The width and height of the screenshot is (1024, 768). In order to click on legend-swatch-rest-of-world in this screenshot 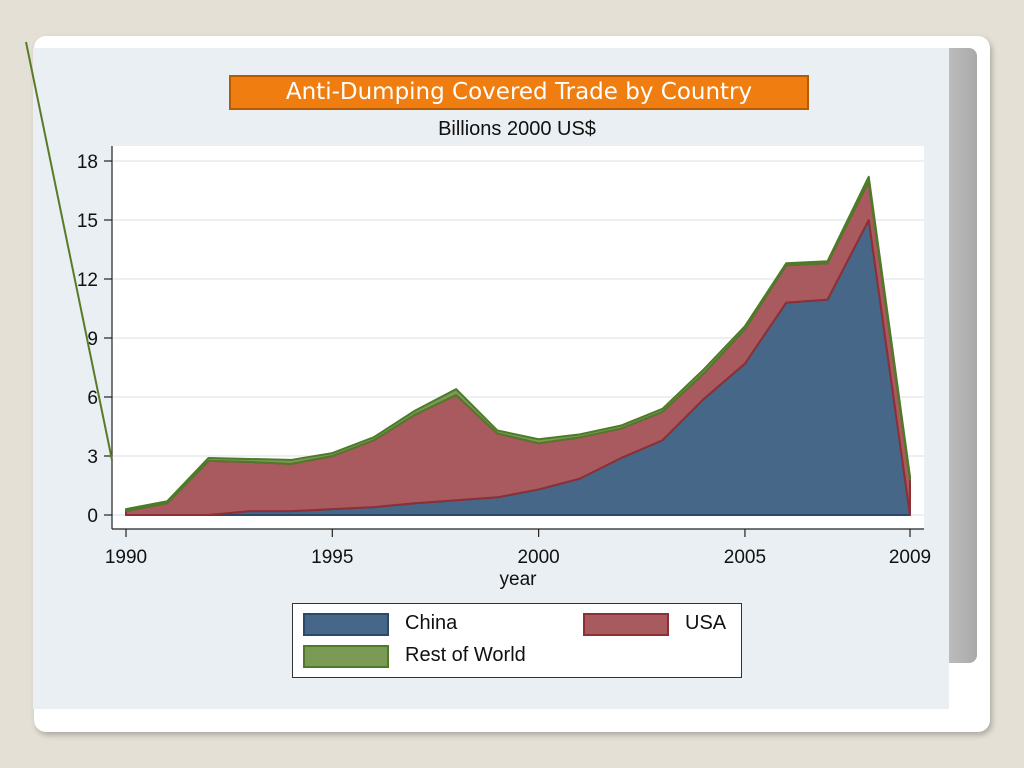, I will do `click(346, 656)`.